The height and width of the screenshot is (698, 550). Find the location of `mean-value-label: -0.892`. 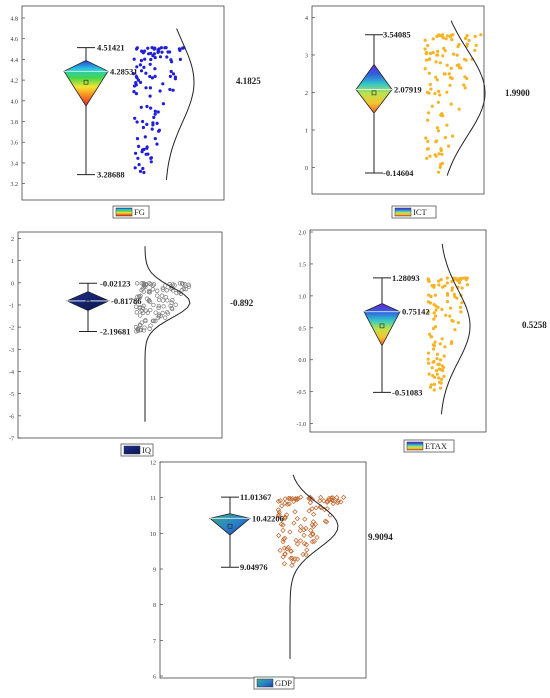

mean-value-label: -0.892 is located at coordinates (242, 303).